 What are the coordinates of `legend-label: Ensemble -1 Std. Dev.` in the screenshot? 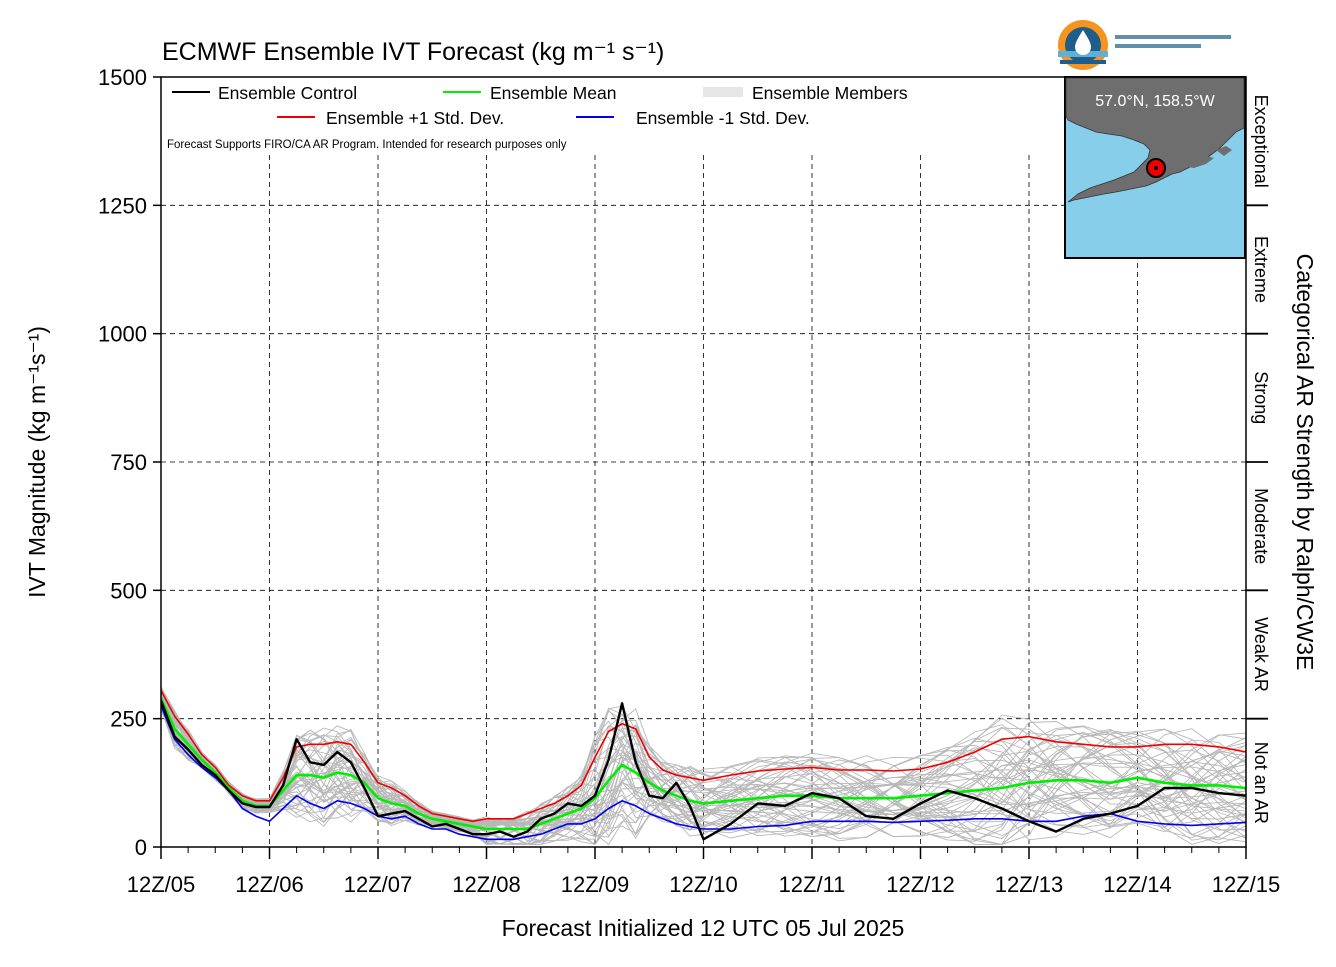 It's located at (723, 118).